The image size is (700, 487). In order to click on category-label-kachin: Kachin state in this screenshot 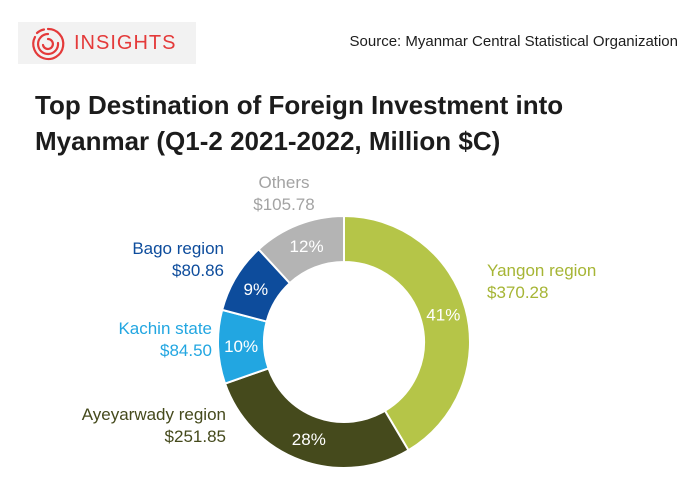, I will do `click(165, 328)`.